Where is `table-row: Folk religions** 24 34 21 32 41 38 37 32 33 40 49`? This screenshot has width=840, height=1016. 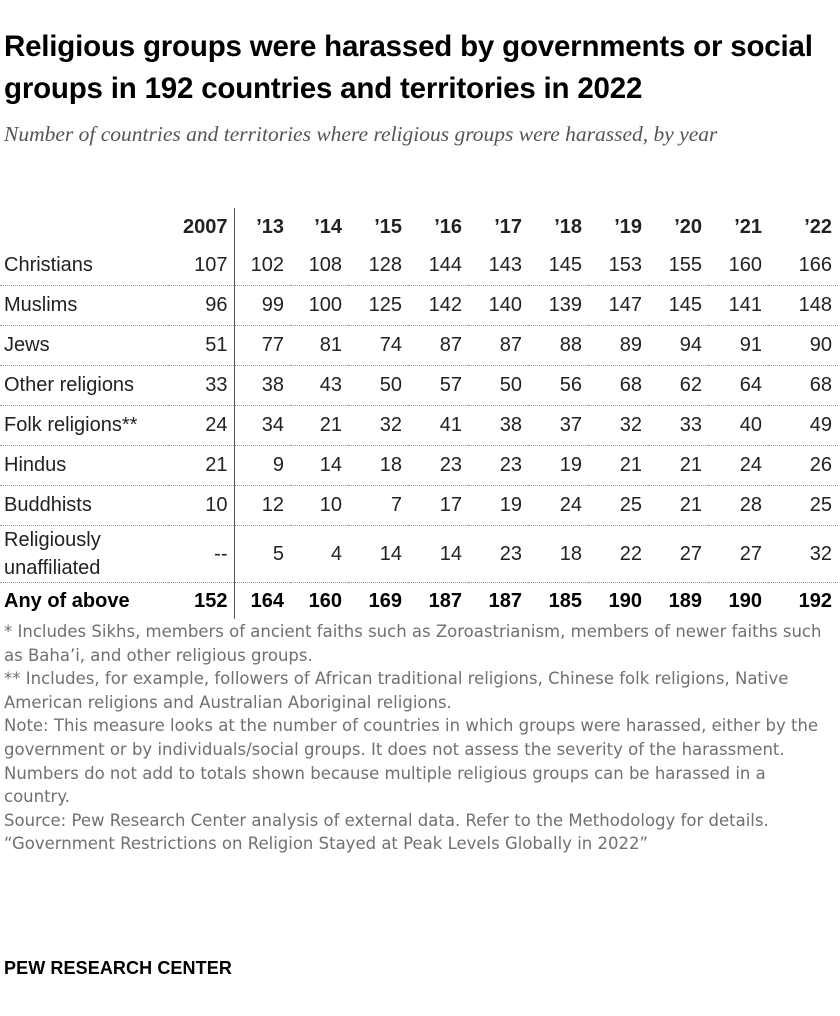 table-row: Folk religions** 24 34 21 32 41 38 37 32 33 40 49 is located at coordinates (419, 425).